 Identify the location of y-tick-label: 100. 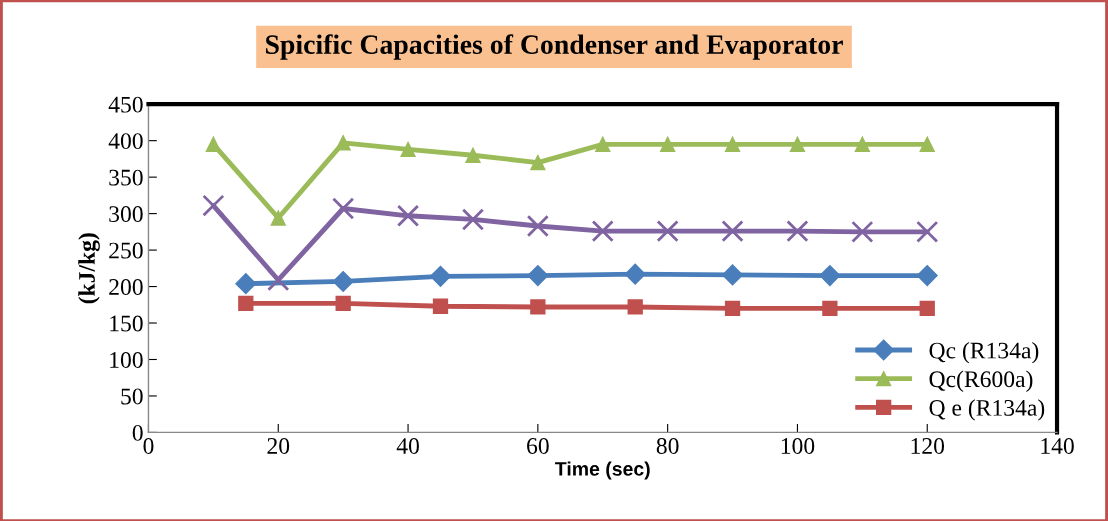
(126, 359).